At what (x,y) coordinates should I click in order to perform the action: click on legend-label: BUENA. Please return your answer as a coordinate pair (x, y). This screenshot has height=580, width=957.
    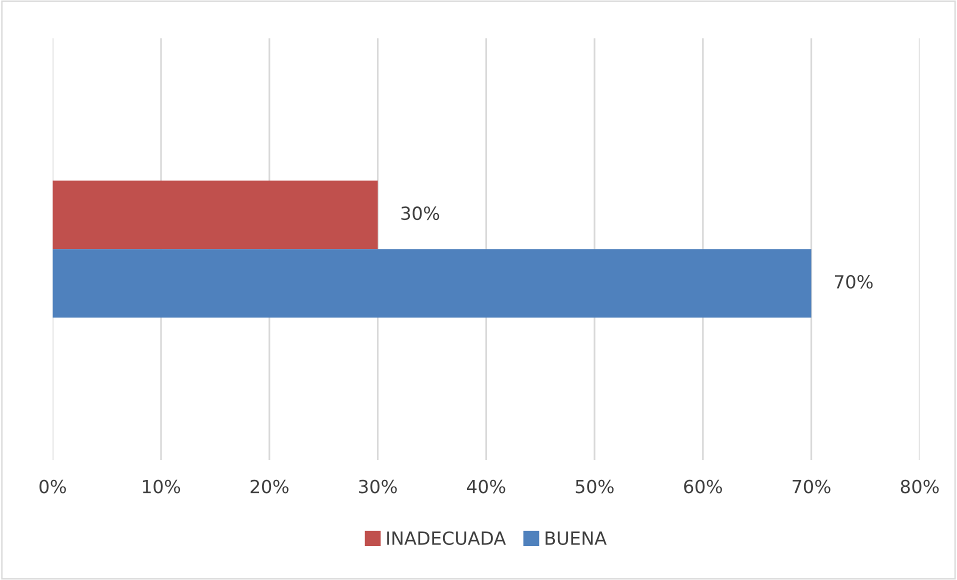
    Looking at the image, I should click on (576, 538).